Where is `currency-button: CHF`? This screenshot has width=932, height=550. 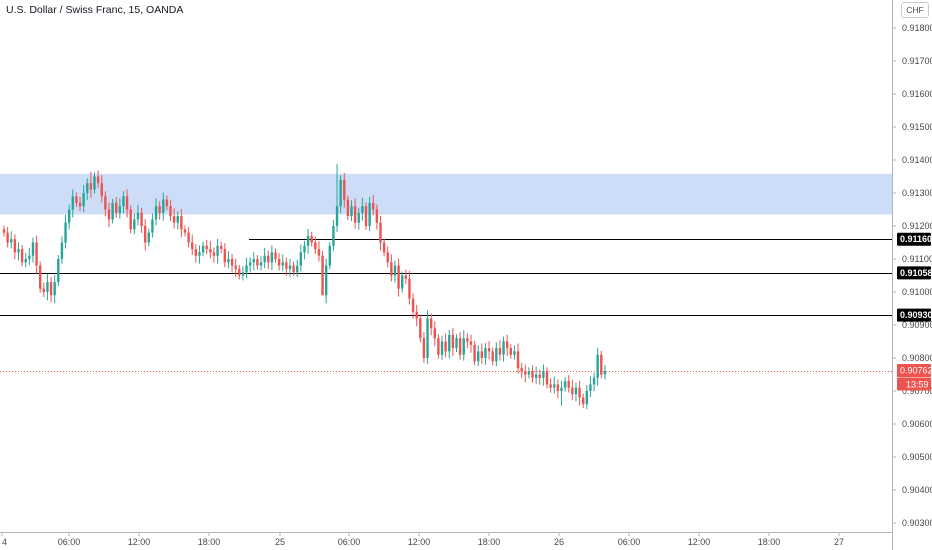
currency-button: CHF is located at coordinates (915, 10).